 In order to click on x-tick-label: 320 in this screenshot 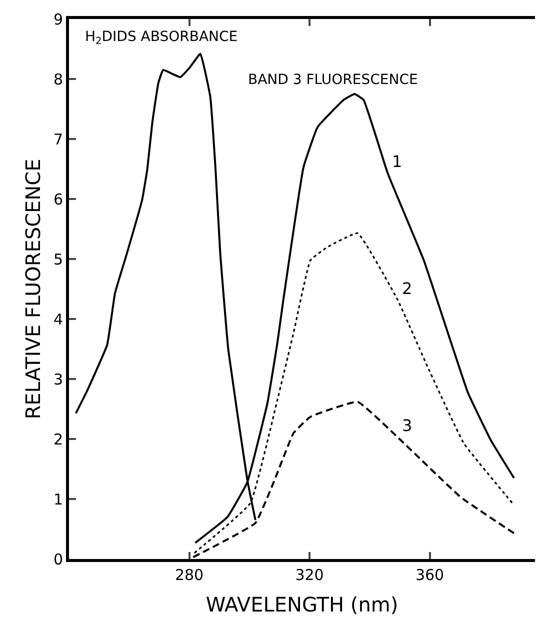, I will do `click(309, 575)`.